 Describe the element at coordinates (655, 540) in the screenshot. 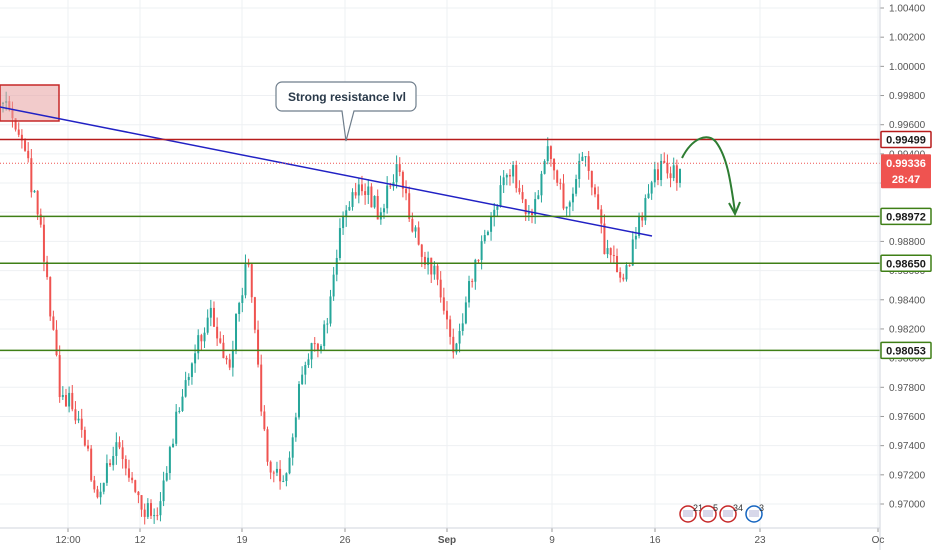

I see `x-tick-label: 16` at that location.